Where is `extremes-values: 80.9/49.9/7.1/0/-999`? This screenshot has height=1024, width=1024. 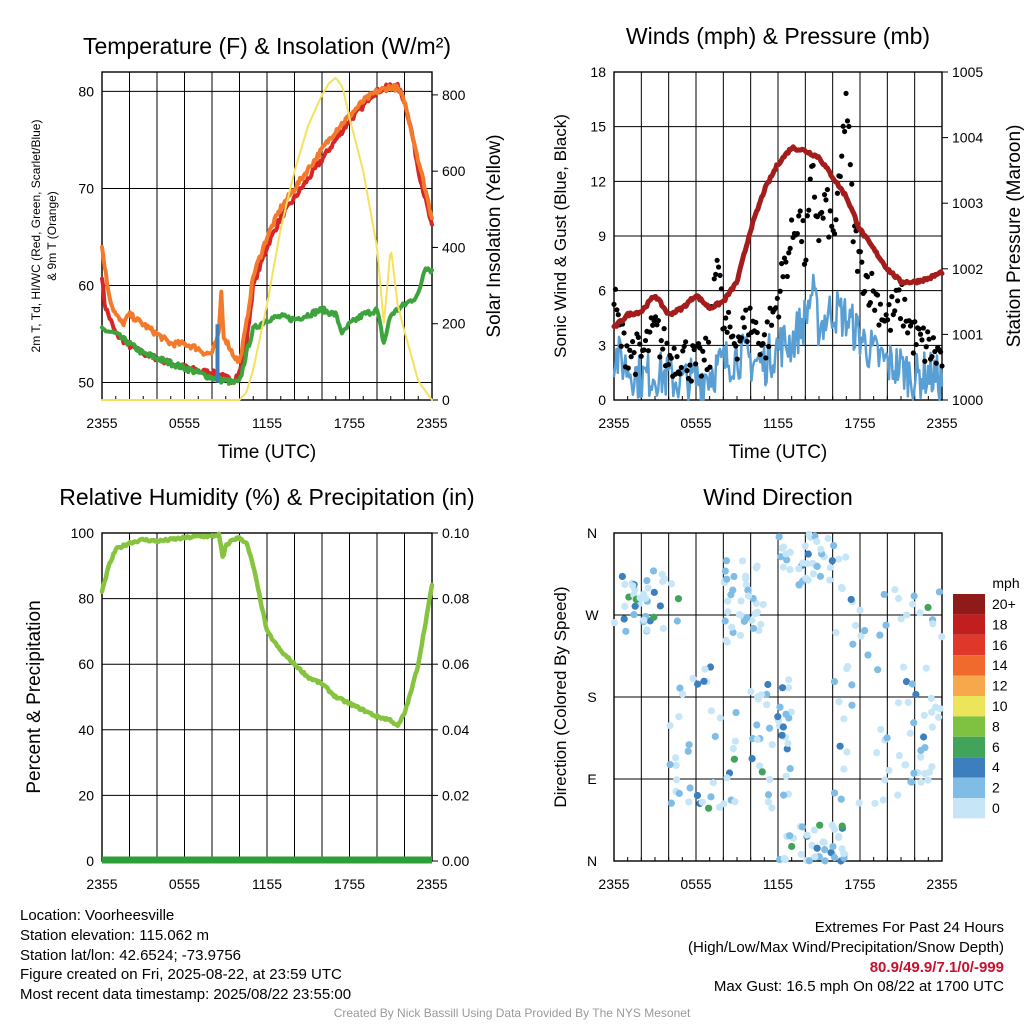
extremes-values: 80.9/49.9/7.1/0/-999 is located at coordinates (936, 967).